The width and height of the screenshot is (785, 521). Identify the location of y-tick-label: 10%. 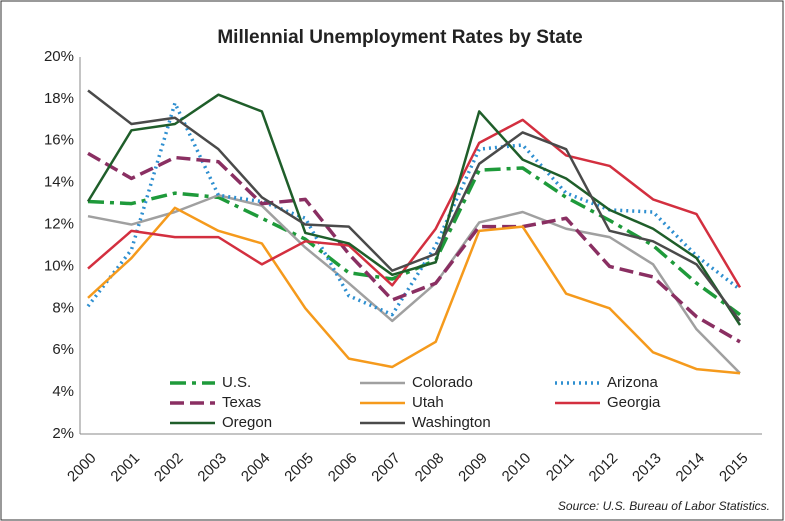
(59, 265).